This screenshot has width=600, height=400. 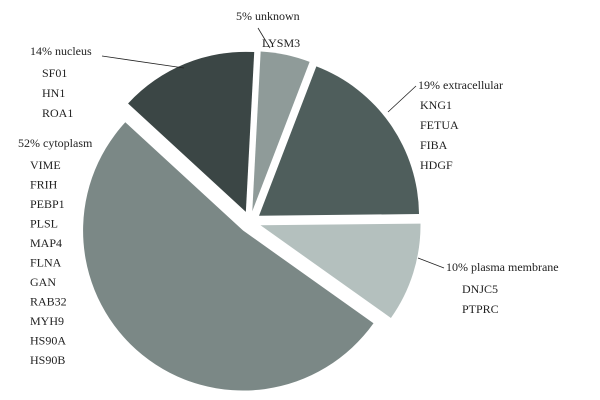 I want to click on protein-name: MAP4, so click(x=46, y=243).